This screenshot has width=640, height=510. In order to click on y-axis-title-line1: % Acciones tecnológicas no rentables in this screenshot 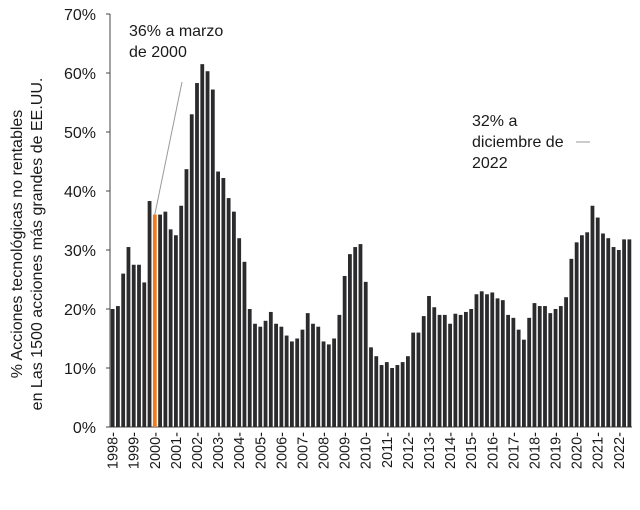, I will do `click(17, 244)`.